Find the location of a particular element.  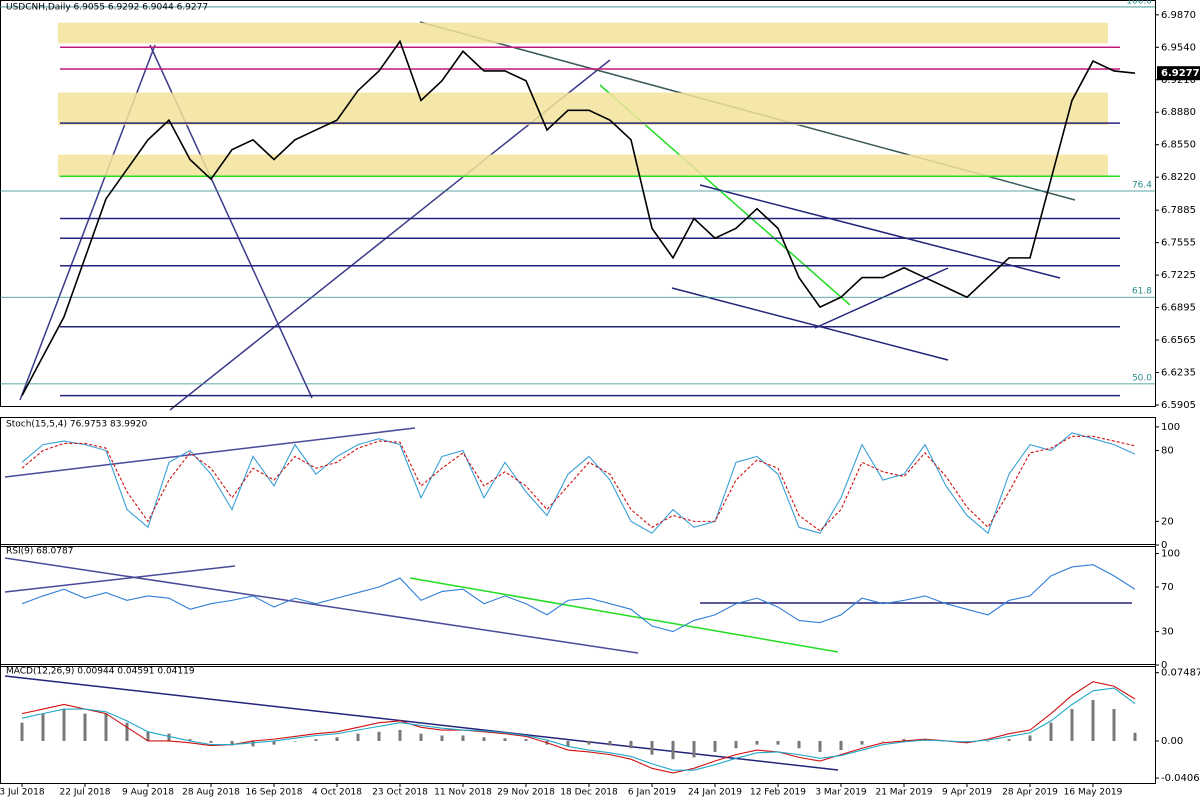

x-tick-label: 16 May 2019 is located at coordinates (1093, 793).